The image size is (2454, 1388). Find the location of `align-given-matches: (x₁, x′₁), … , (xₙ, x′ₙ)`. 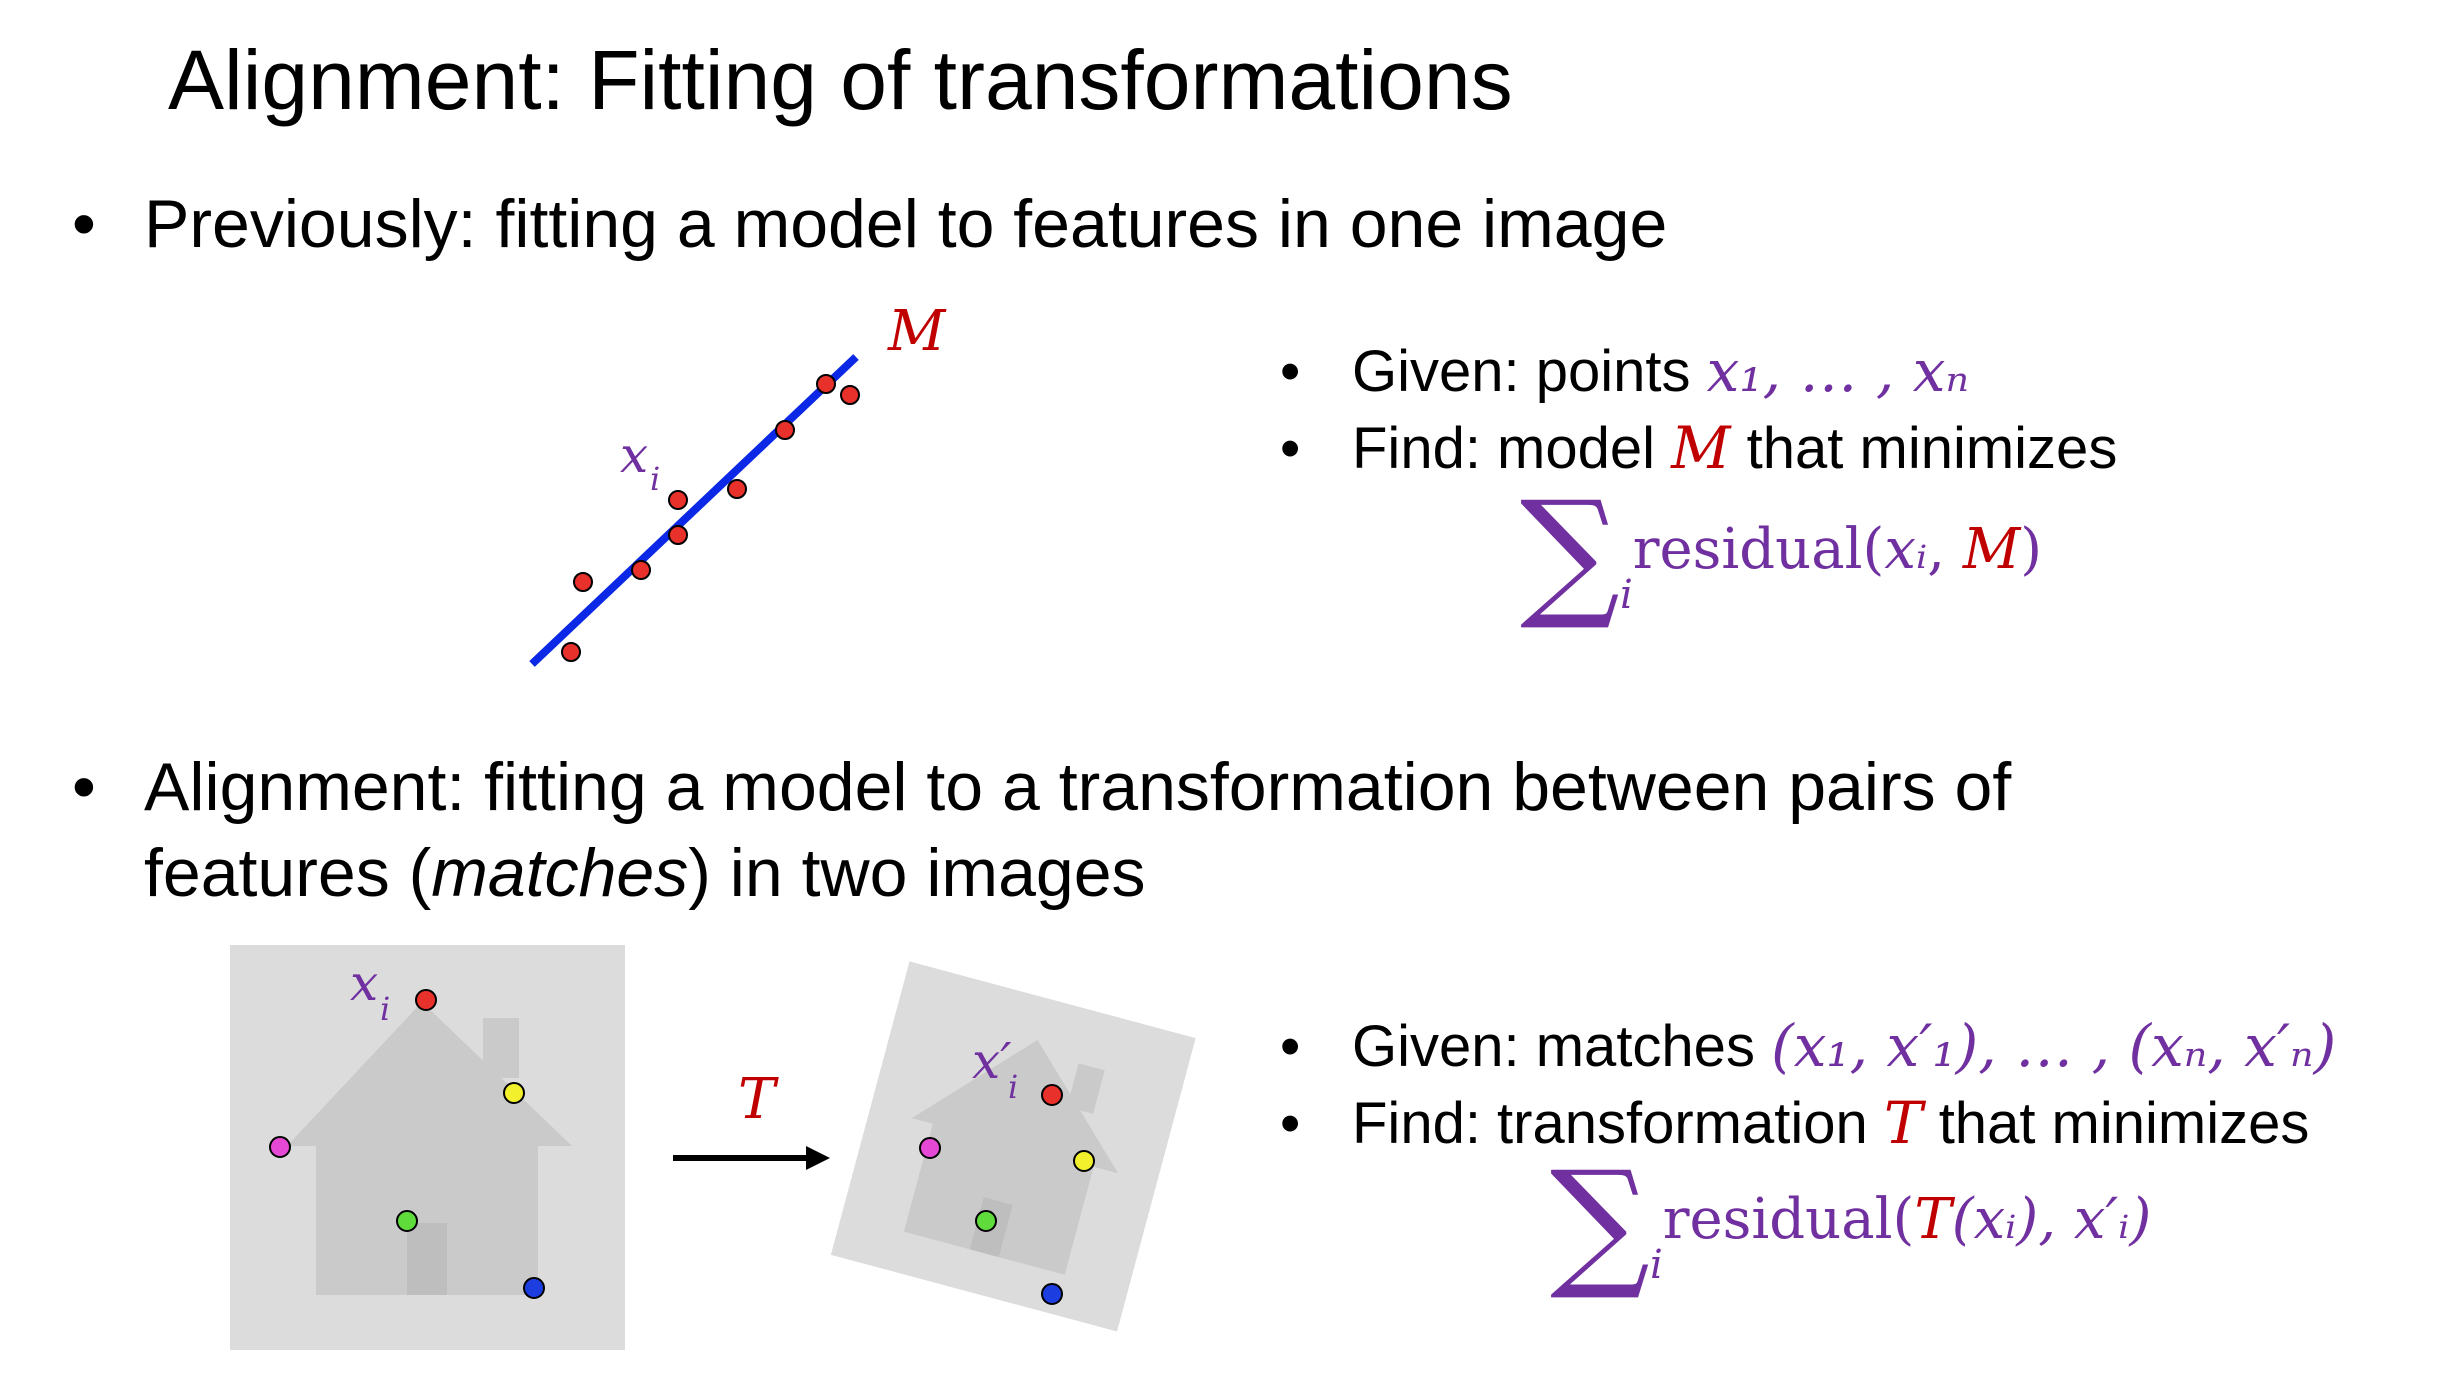

align-given-matches: (x₁, x′₁), … , (xₙ, x′ₙ) is located at coordinates (2054, 1046).